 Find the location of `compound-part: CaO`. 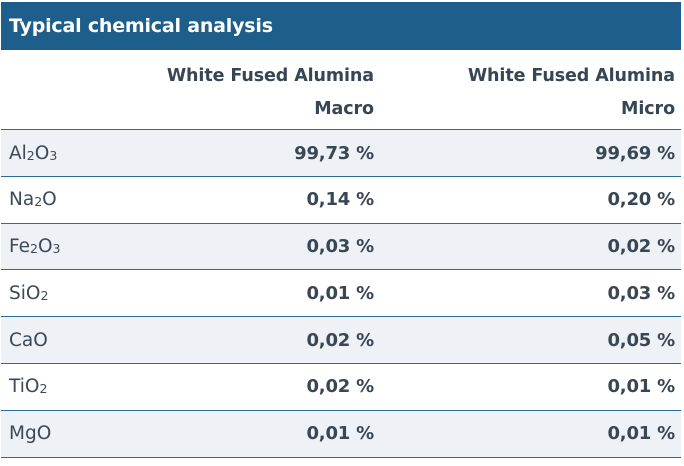

compound-part: CaO is located at coordinates (28, 340).